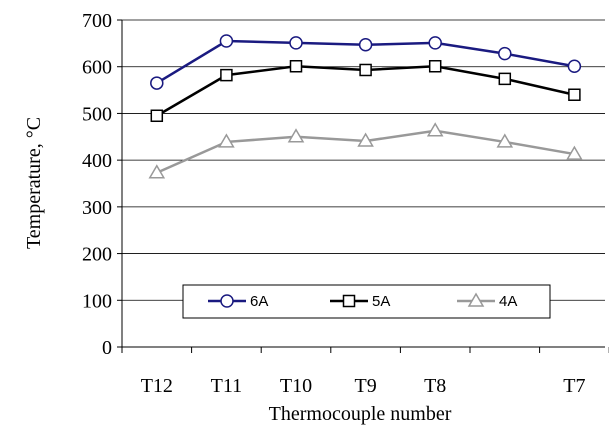 The height and width of the screenshot is (434, 609). Describe the element at coordinates (435, 386) in the screenshot. I see `x-tick-label: T8` at that location.